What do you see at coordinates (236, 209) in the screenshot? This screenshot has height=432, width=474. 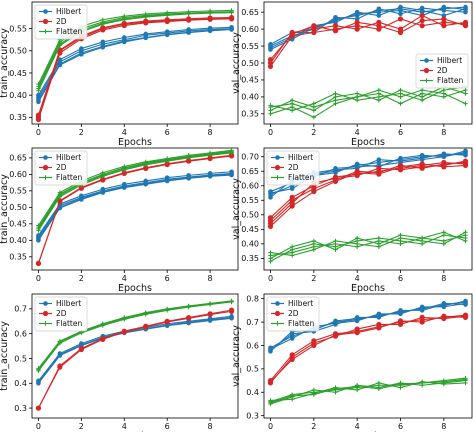 I see `y-axis-label: val_accuracy` at bounding box center [236, 209].